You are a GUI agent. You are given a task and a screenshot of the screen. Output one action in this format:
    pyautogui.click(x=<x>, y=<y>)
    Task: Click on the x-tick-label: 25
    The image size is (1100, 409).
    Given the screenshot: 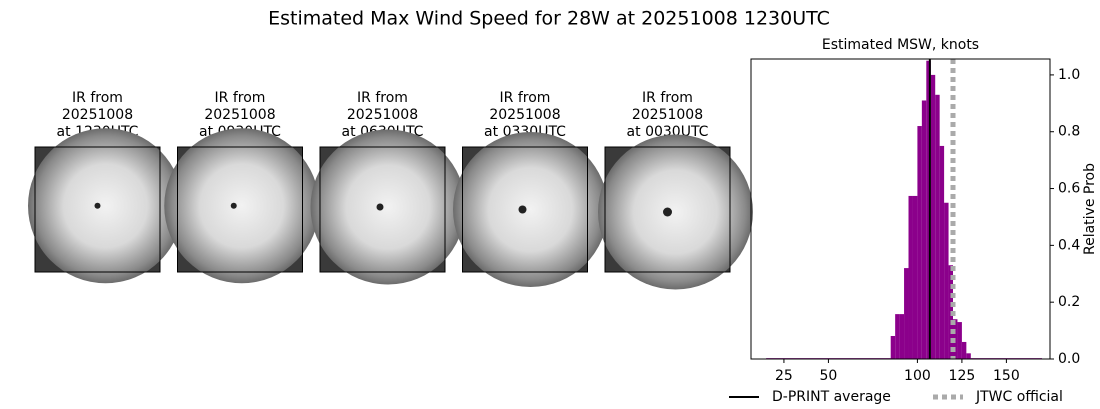 What is the action you would take?
    pyautogui.click(x=784, y=376)
    